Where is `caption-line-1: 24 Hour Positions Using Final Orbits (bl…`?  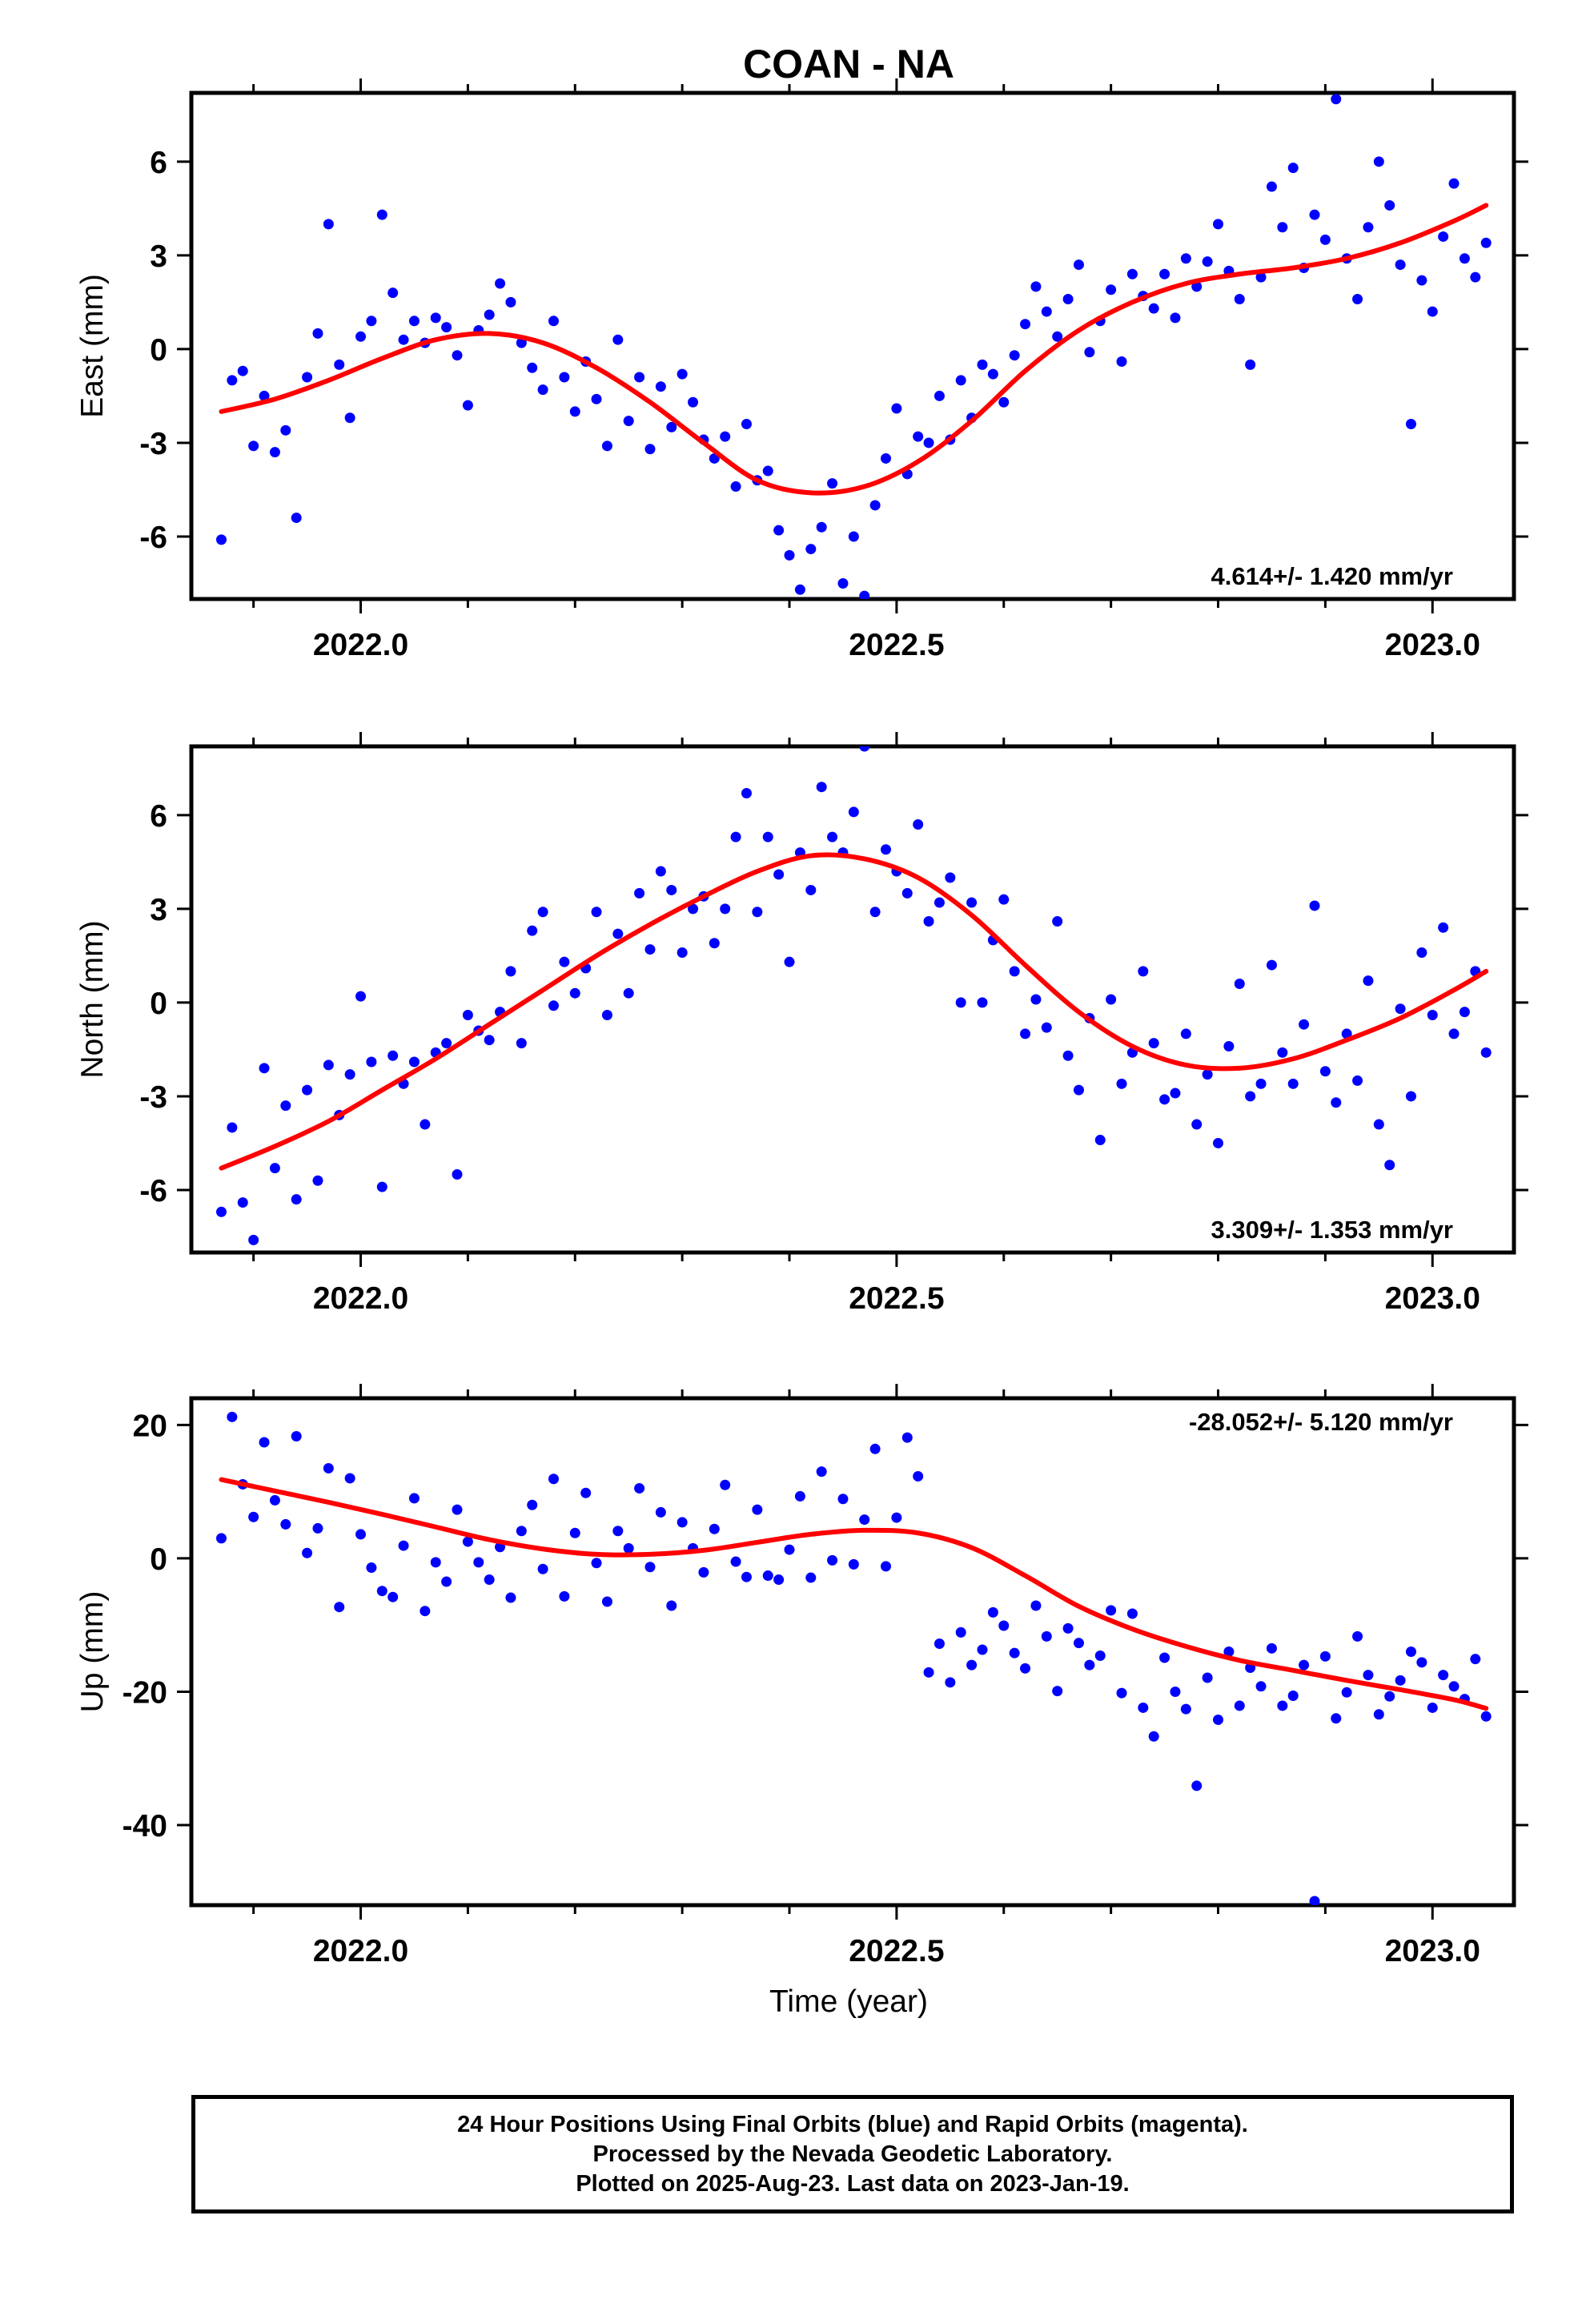 caption-line-1: 24 Hour Positions Using Final Orbits (bl… is located at coordinates (852, 2124).